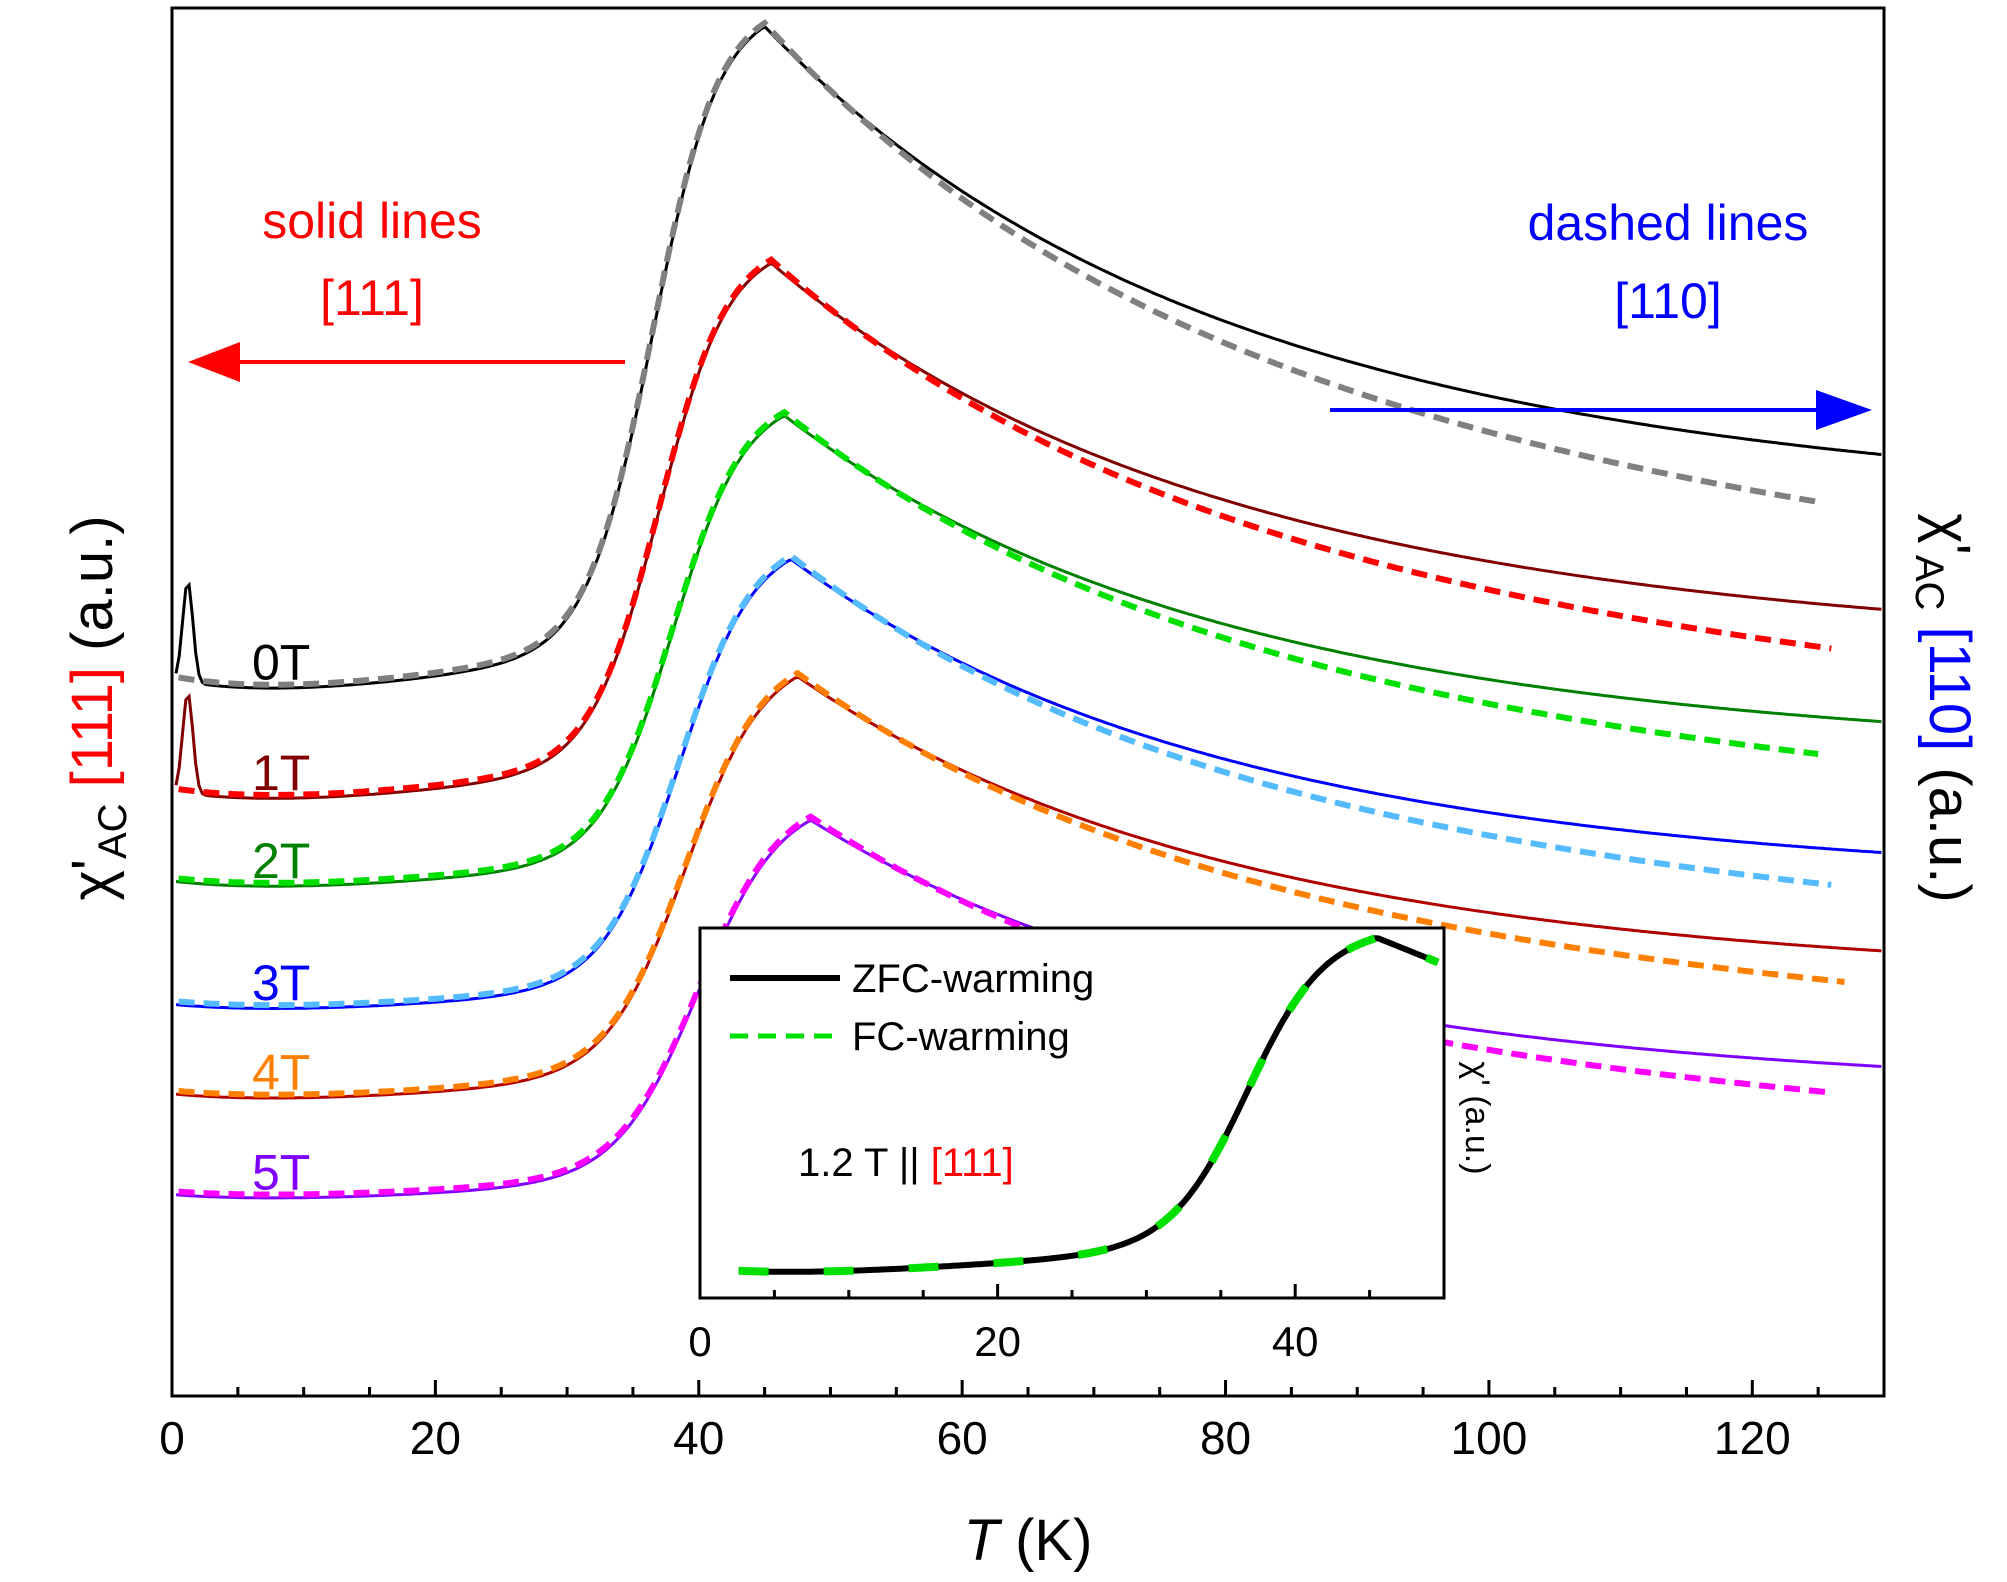 The image size is (2007, 1582). I want to click on field-label-3T: 3T, so click(281, 983).